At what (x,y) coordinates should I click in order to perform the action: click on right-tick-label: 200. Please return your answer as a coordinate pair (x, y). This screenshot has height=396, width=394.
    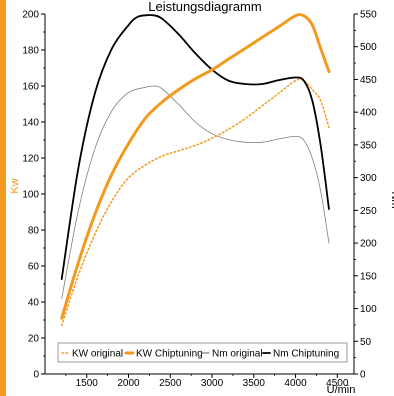
    Looking at the image, I should click on (368, 244).